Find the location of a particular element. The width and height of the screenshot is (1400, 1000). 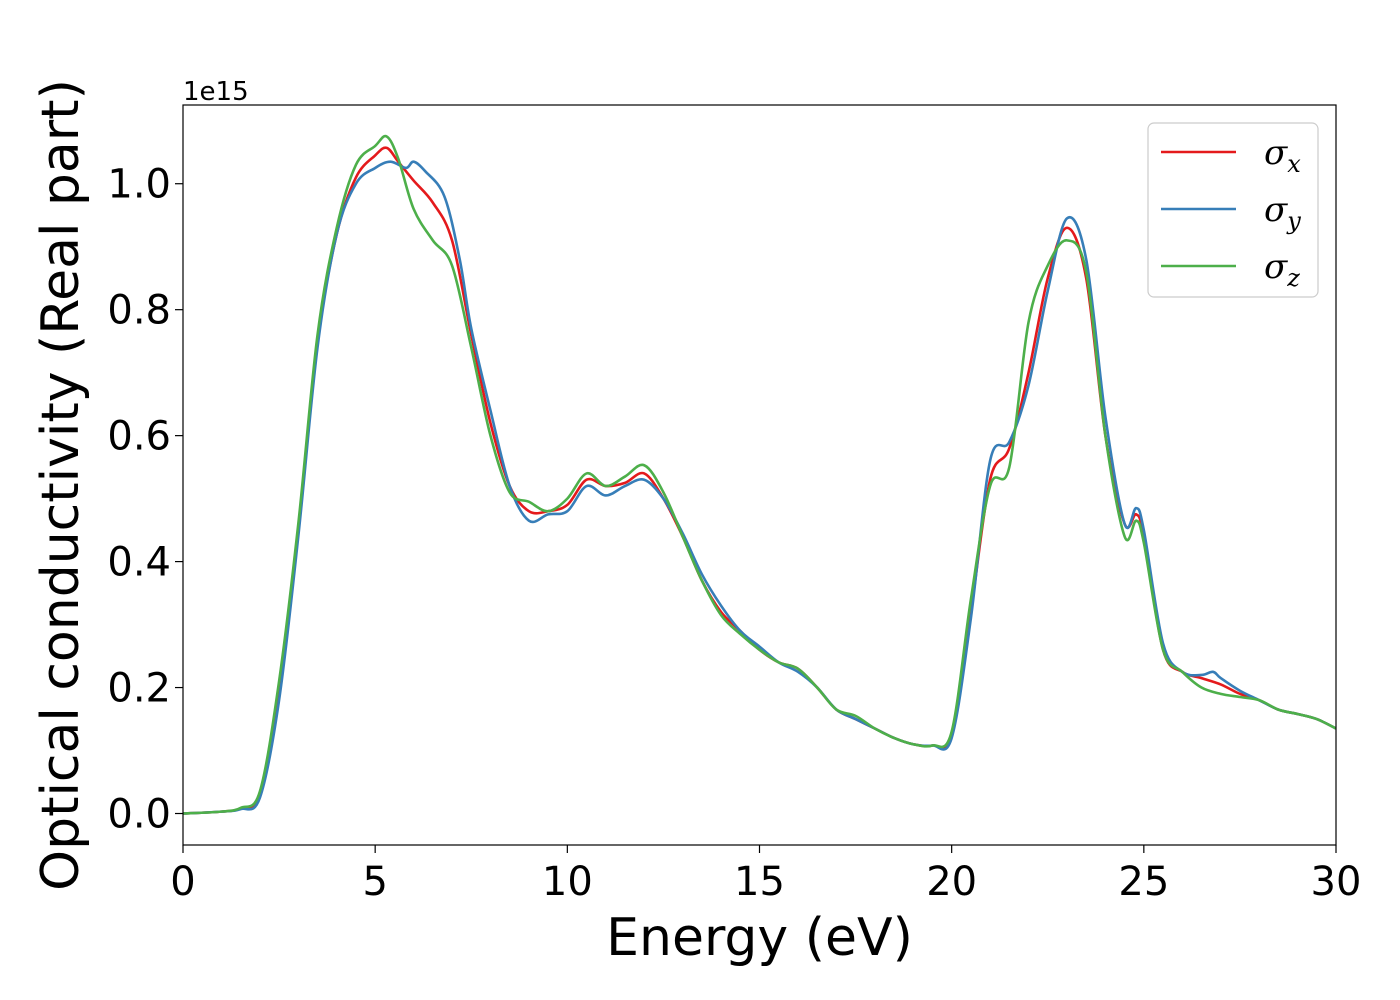

y-tick-label: 1.0 is located at coordinates (139, 185).